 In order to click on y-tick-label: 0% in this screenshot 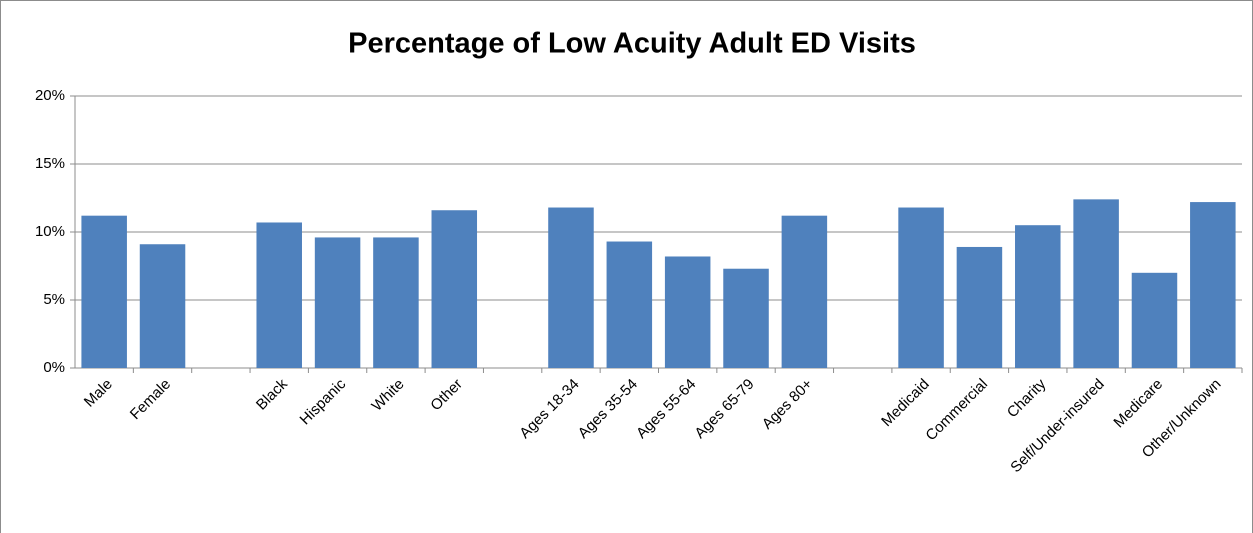, I will do `click(54, 367)`.